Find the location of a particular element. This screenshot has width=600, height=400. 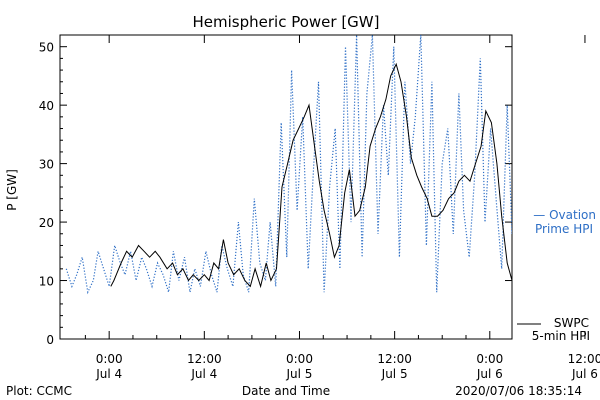

y-tick-label: 50 is located at coordinates (46, 48).